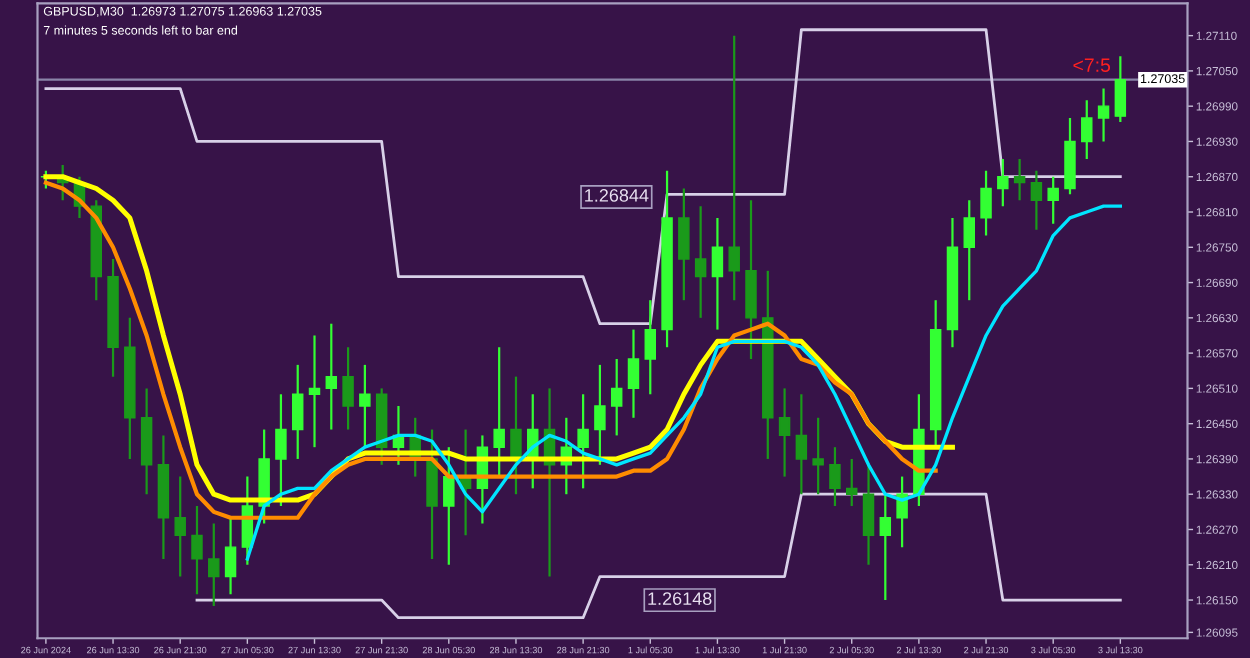  What do you see at coordinates (680, 599) in the screenshot?
I see `annotation: 1.26148` at bounding box center [680, 599].